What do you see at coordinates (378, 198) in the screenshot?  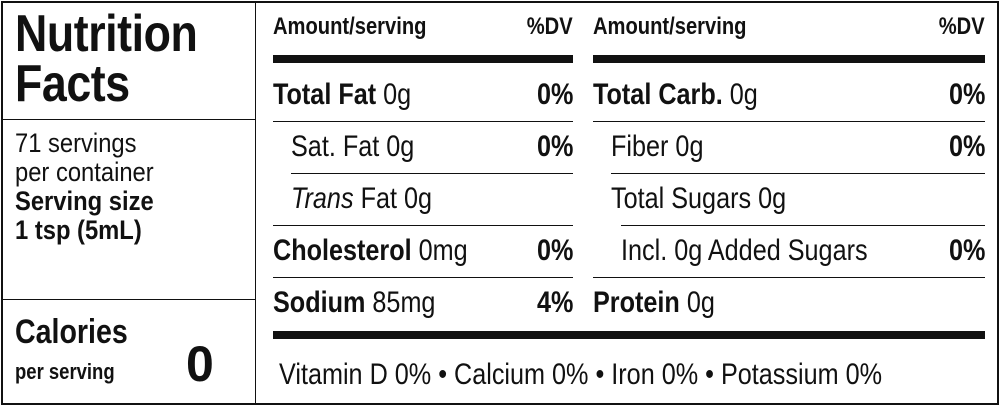 I see `nutrient-name: Fat` at bounding box center [378, 198].